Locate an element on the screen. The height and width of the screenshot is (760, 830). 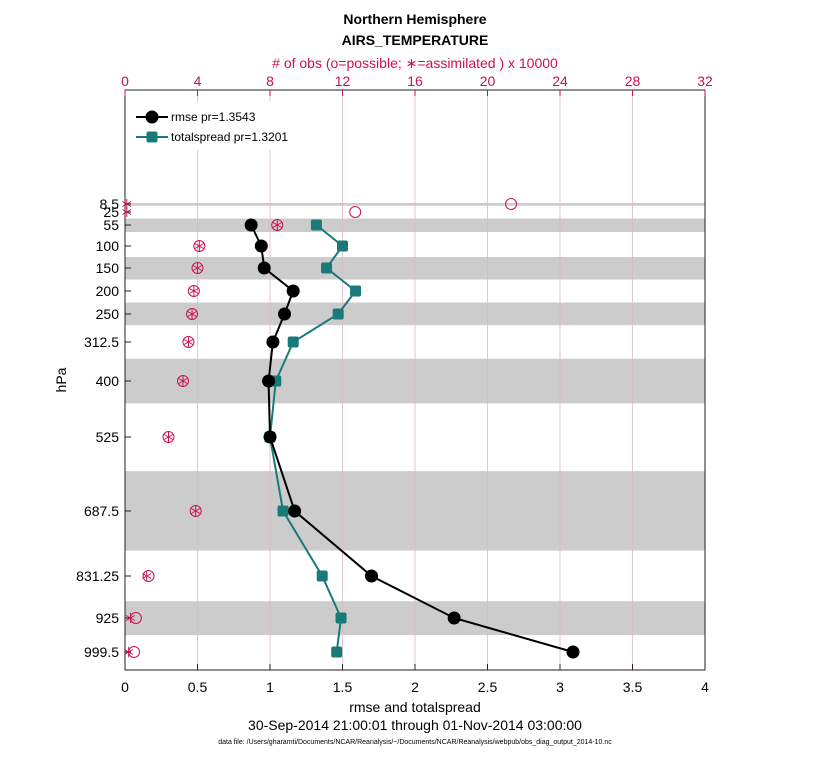
legend-box is located at coordinates (223, 126).